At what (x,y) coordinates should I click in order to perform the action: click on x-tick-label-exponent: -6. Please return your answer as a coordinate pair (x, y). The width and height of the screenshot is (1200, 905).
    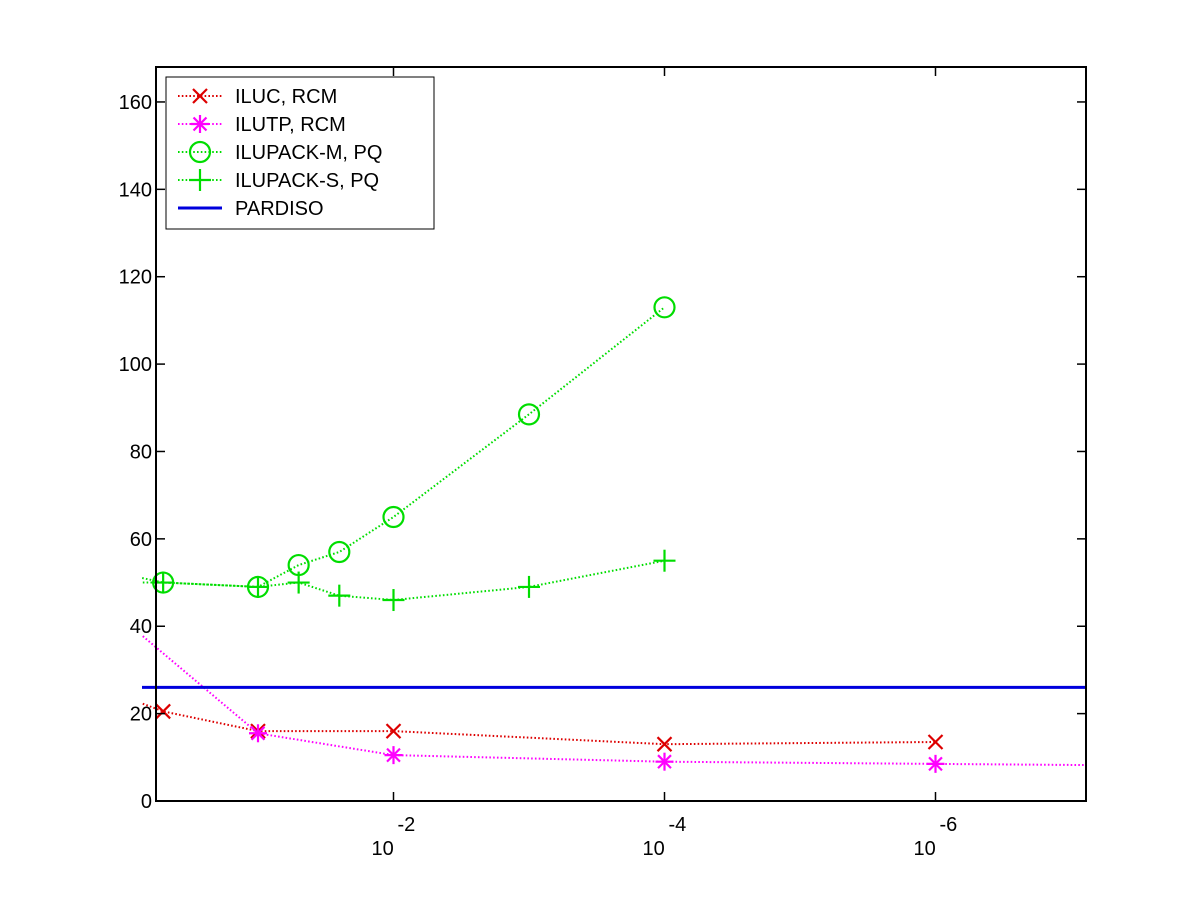
    Looking at the image, I should click on (949, 825).